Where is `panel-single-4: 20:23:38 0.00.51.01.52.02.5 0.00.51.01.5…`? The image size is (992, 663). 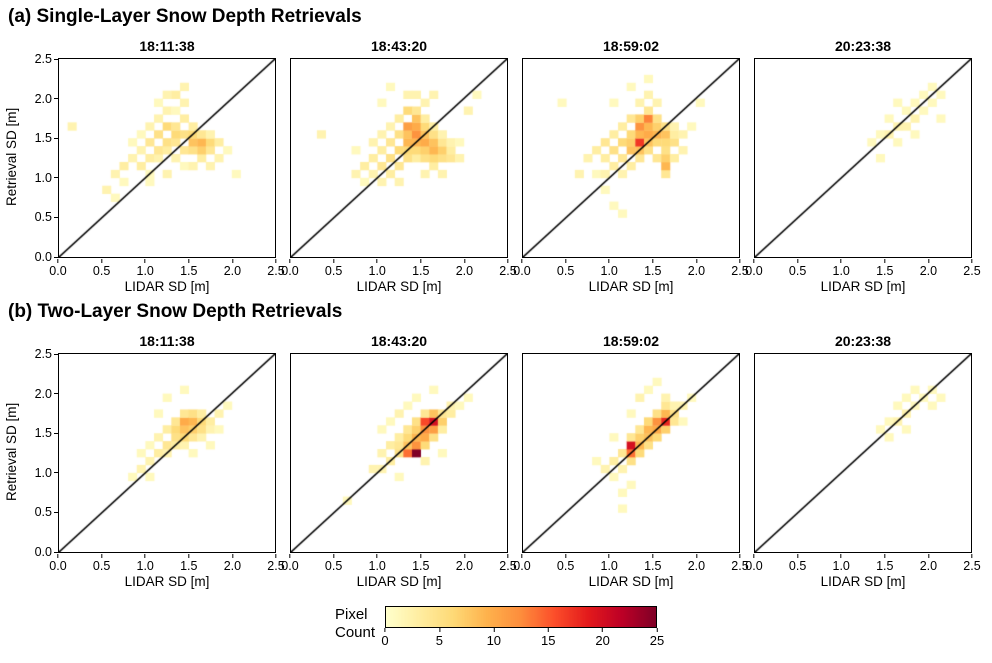
panel-single-4: 20:23:38 0.00.51.01.52.02.5 0.00.51.01.5… is located at coordinates (863, 166).